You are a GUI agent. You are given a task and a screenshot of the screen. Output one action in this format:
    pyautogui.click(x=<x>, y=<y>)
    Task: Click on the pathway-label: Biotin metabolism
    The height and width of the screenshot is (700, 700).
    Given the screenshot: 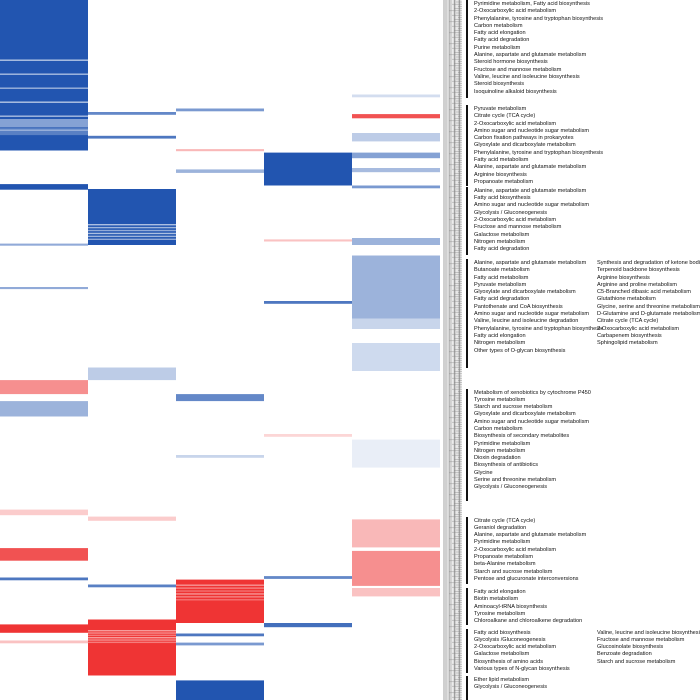 What is the action you would take?
    pyautogui.click(x=496, y=599)
    